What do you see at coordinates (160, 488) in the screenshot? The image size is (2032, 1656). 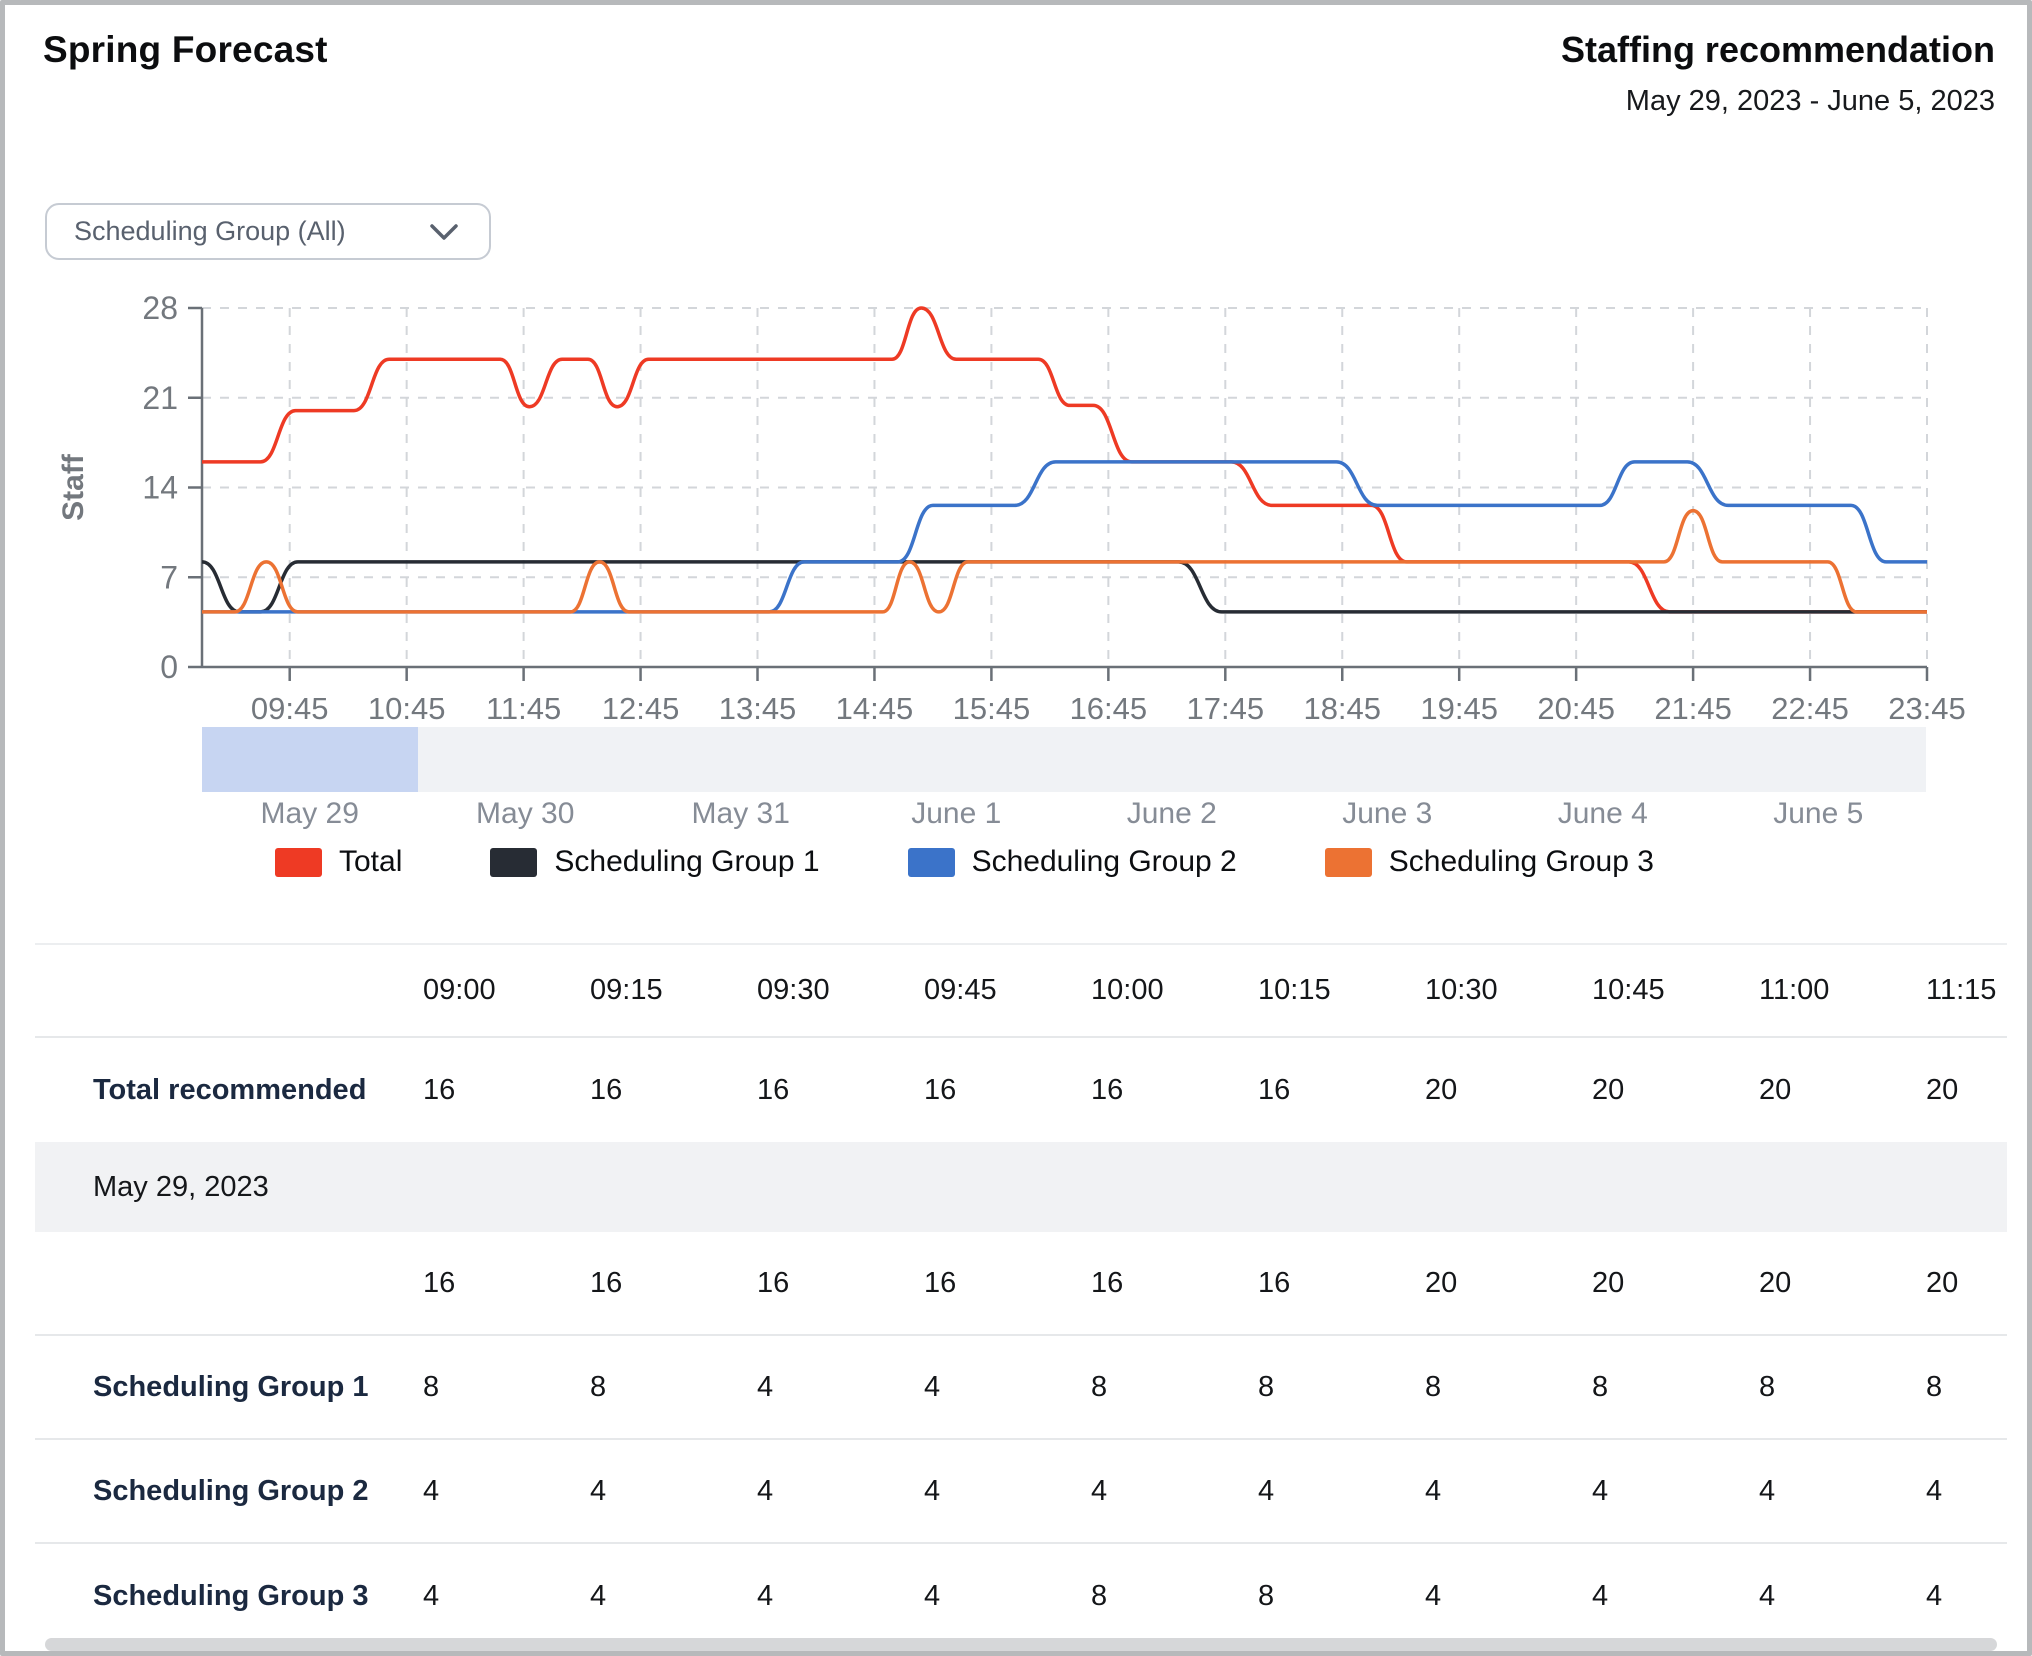 I see `y-tick-label: 14` at bounding box center [160, 488].